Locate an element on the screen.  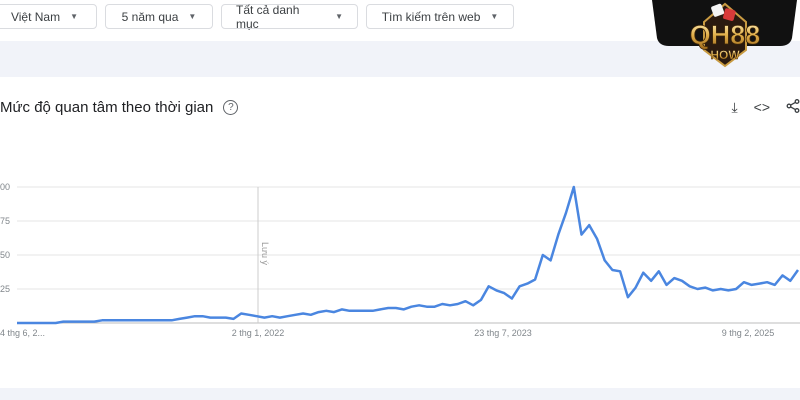
y-tick-label: 50 is located at coordinates (5, 255).